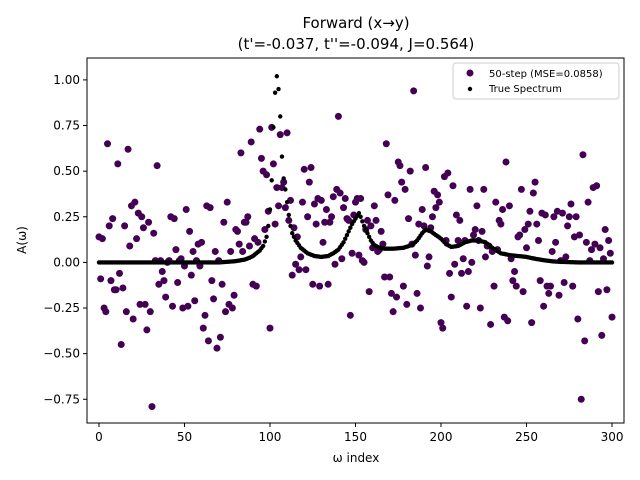 The width and height of the screenshot is (640, 480). What do you see at coordinates (270, 437) in the screenshot?
I see `x-tick-label: 100` at bounding box center [270, 437].